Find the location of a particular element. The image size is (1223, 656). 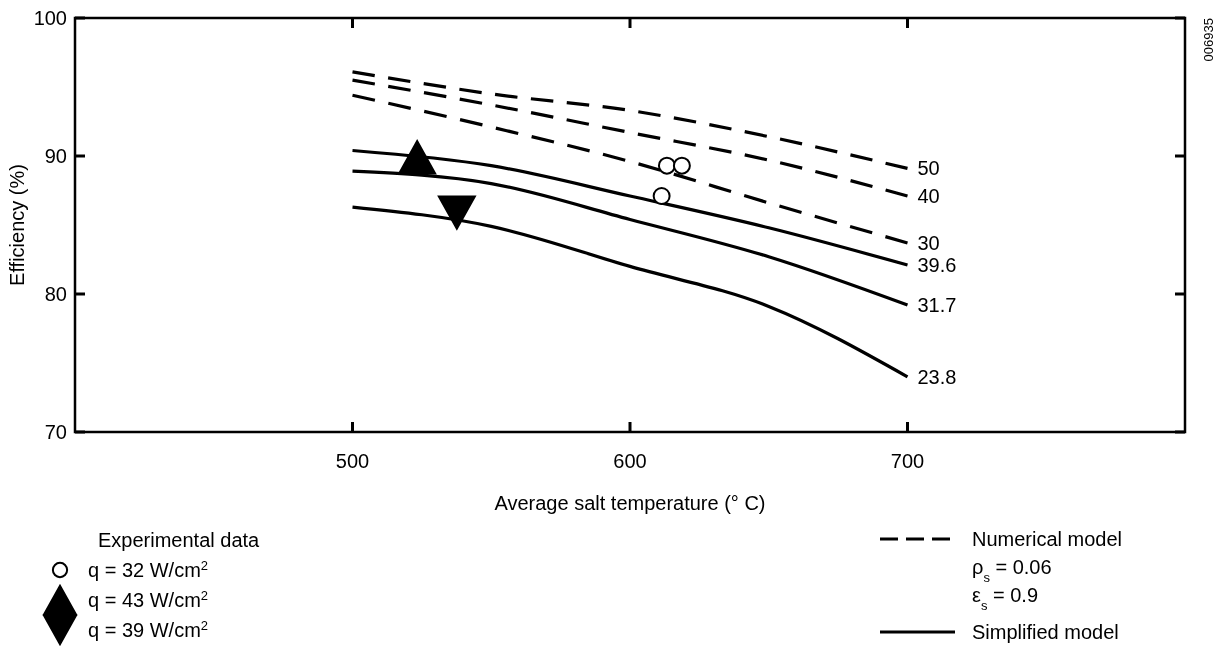

legend-label: q = 39 W/cm$^{2}$ is located at coordinates (148, 629).